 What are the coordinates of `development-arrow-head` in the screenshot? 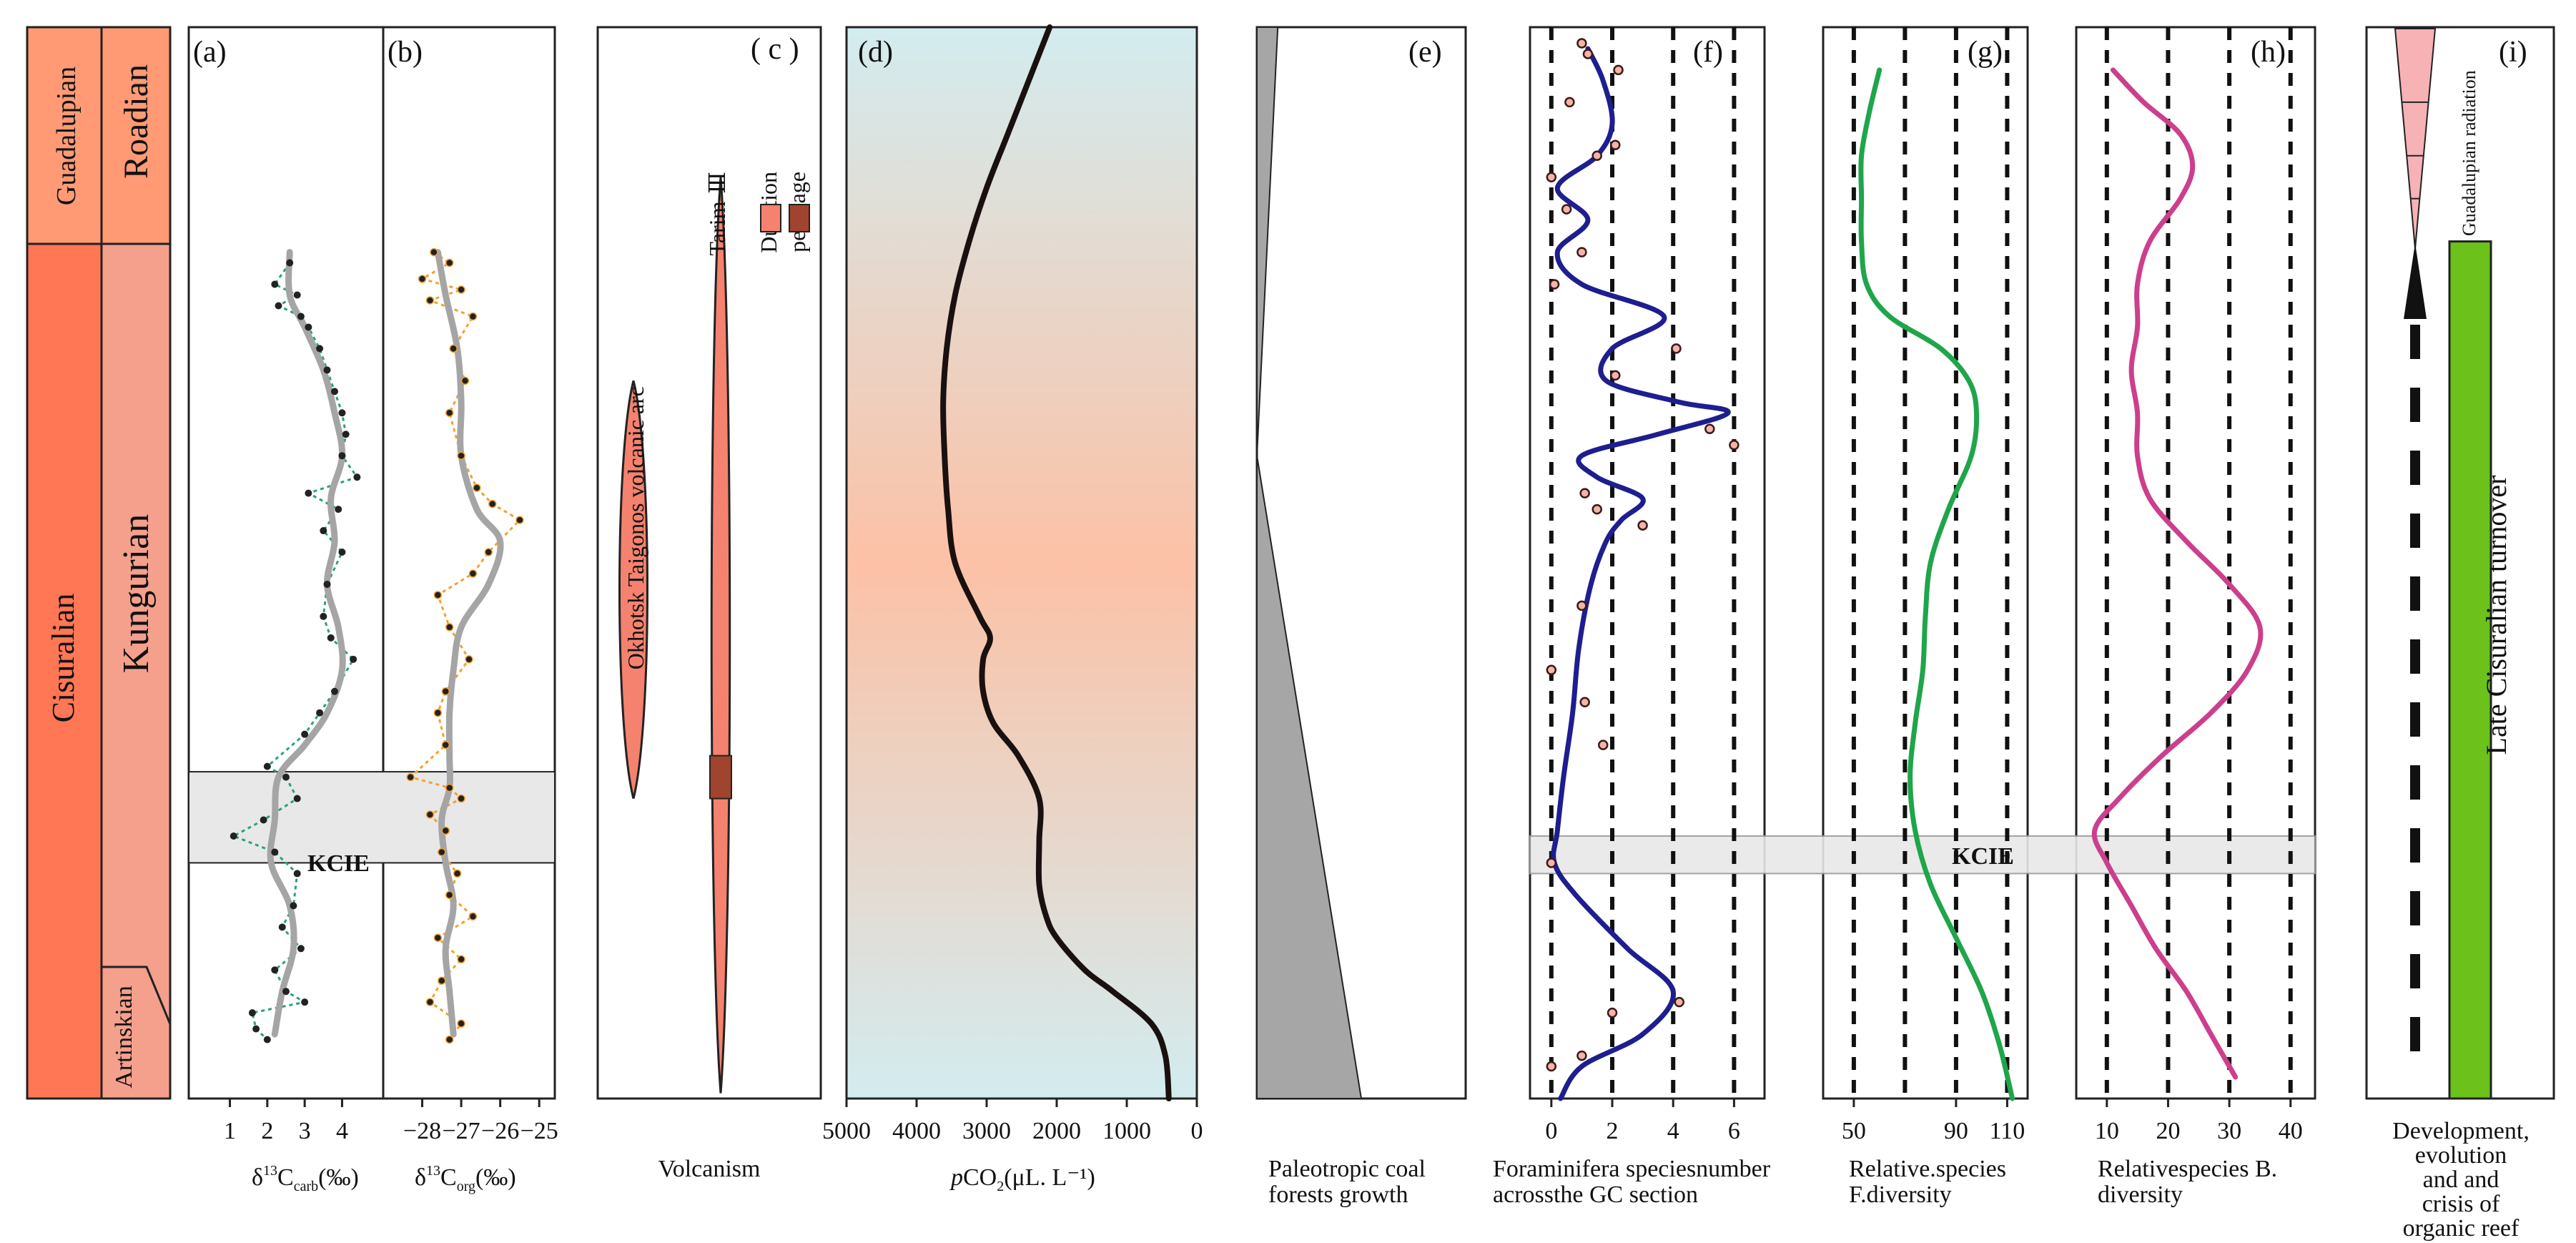 It's located at (2415, 281).